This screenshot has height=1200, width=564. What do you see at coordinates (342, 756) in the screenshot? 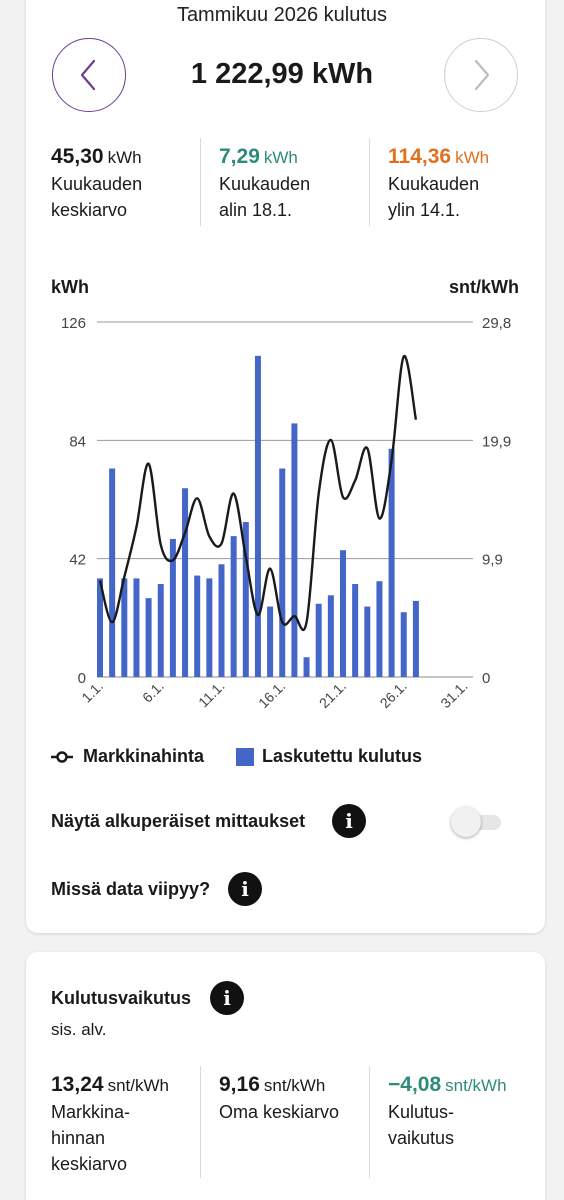
I see `legend-billed-consumption-label: Laskutettu kulutus` at bounding box center [342, 756].